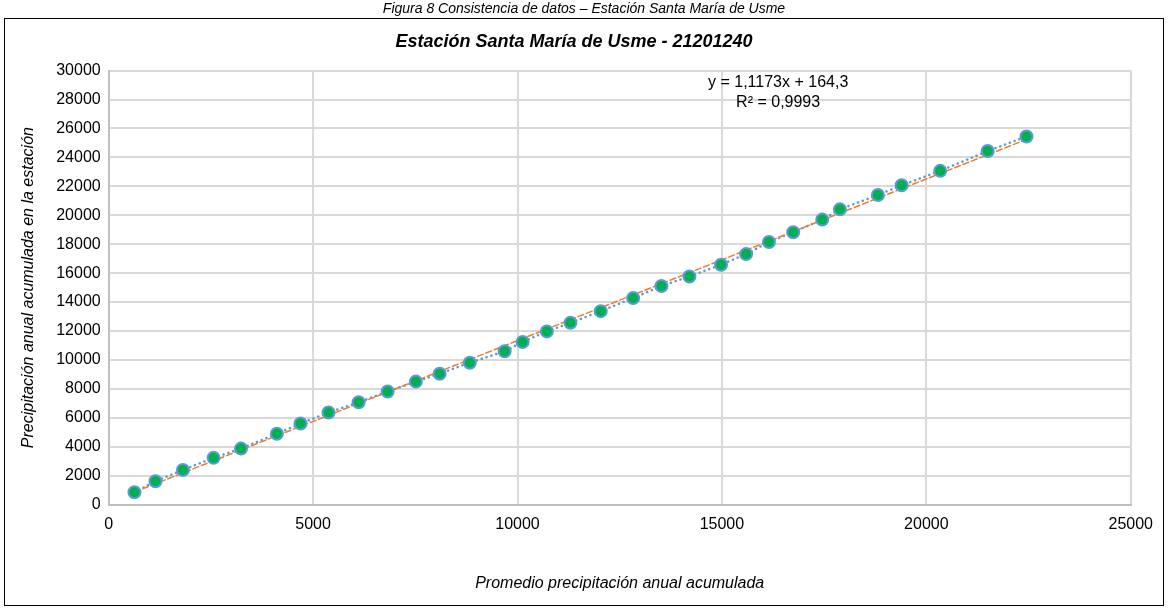 The image size is (1168, 610). Describe the element at coordinates (78, 359) in the screenshot. I see `y-tick-label: 10000` at that location.